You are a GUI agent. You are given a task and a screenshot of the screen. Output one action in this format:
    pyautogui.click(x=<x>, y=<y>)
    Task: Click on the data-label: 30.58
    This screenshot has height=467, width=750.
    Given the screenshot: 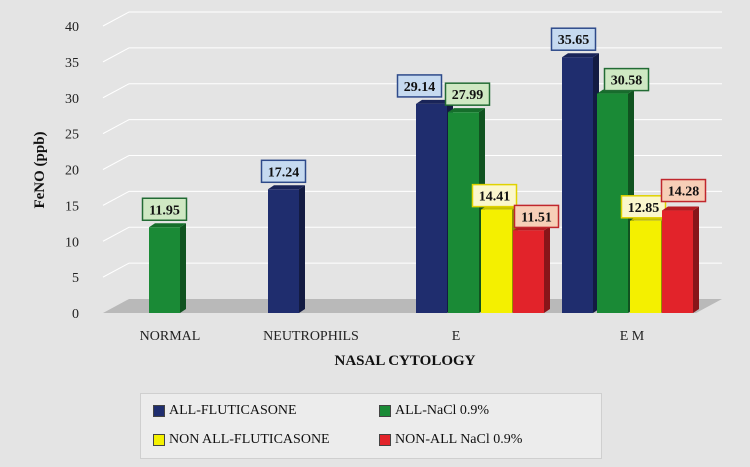 What is the action you would take?
    pyautogui.click(x=627, y=81)
    